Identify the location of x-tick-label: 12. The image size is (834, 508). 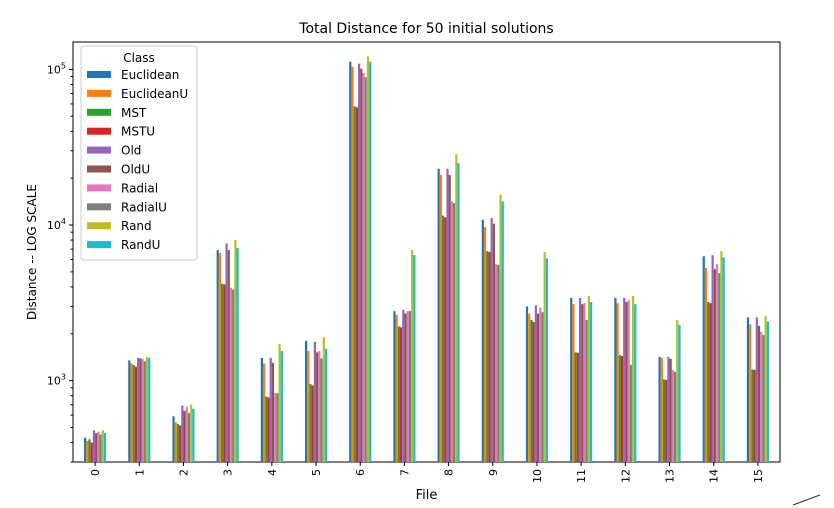
(625, 476).